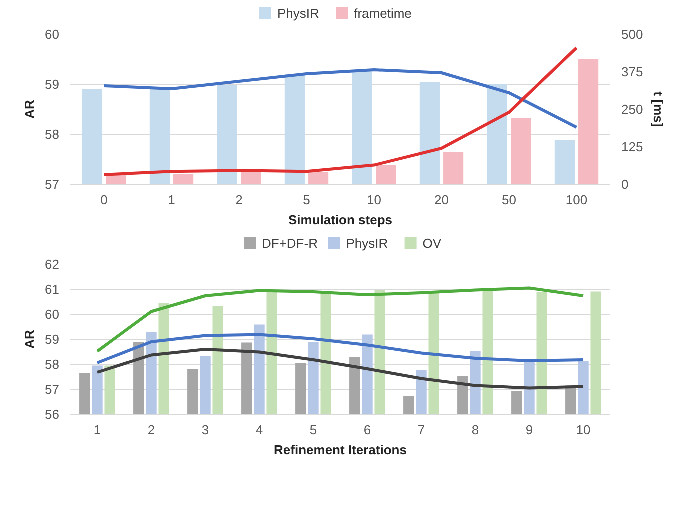  What do you see at coordinates (422, 430) in the screenshot?
I see `x-tick-label: 7` at bounding box center [422, 430].